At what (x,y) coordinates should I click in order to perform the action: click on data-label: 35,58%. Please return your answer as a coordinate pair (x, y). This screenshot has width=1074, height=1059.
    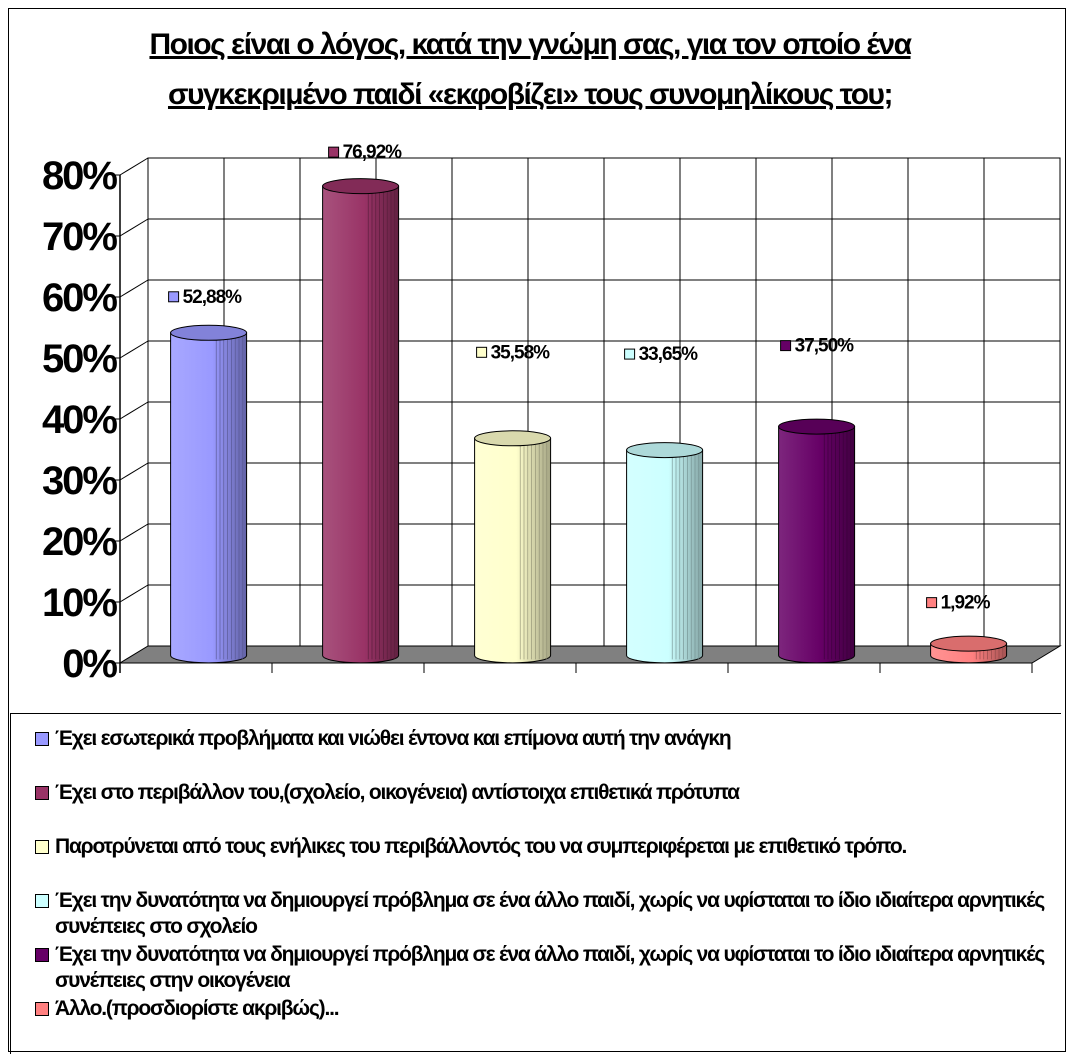
    Looking at the image, I should click on (521, 352).